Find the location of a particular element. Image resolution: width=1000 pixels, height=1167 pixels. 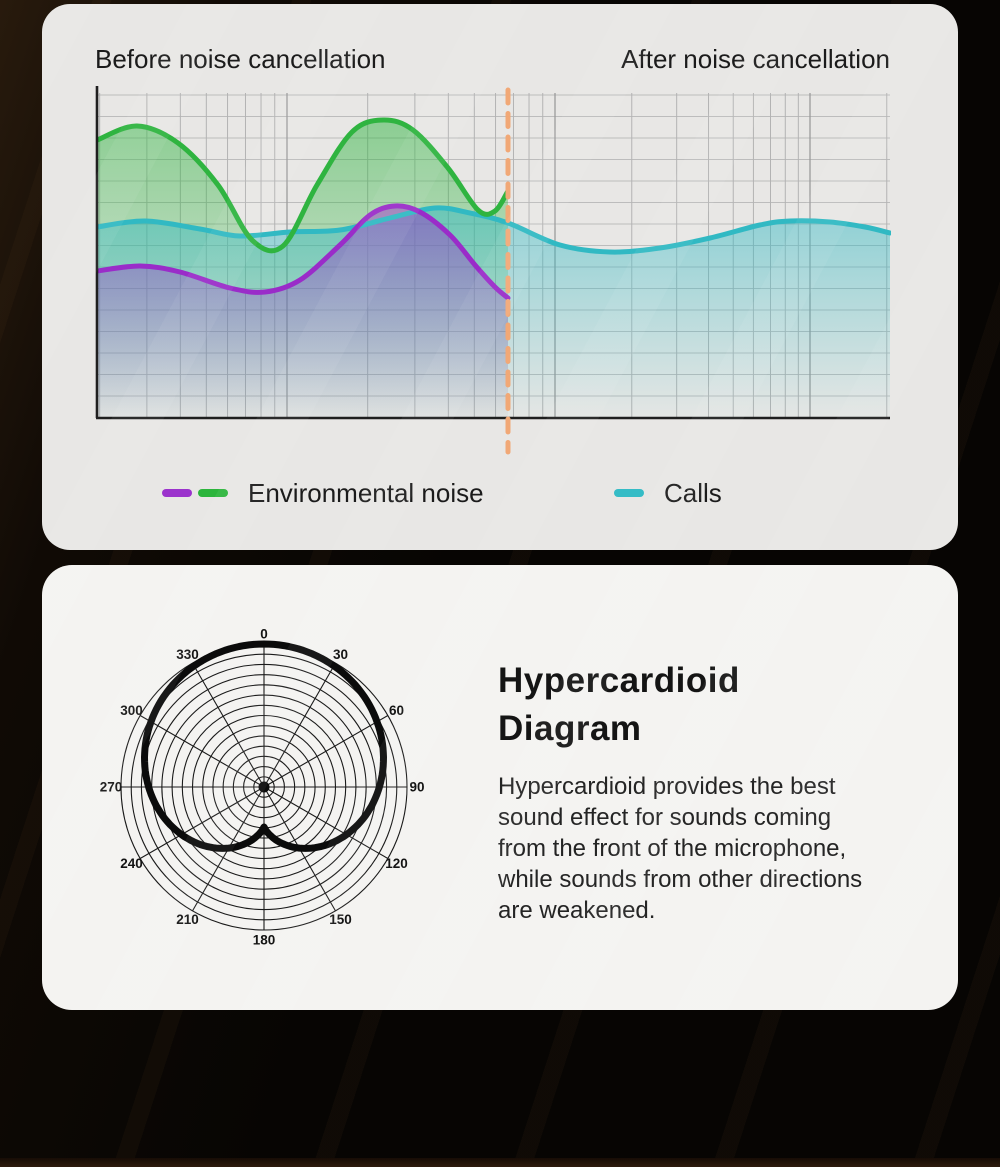

polar-angle-label-270: 270 is located at coordinates (111, 787).